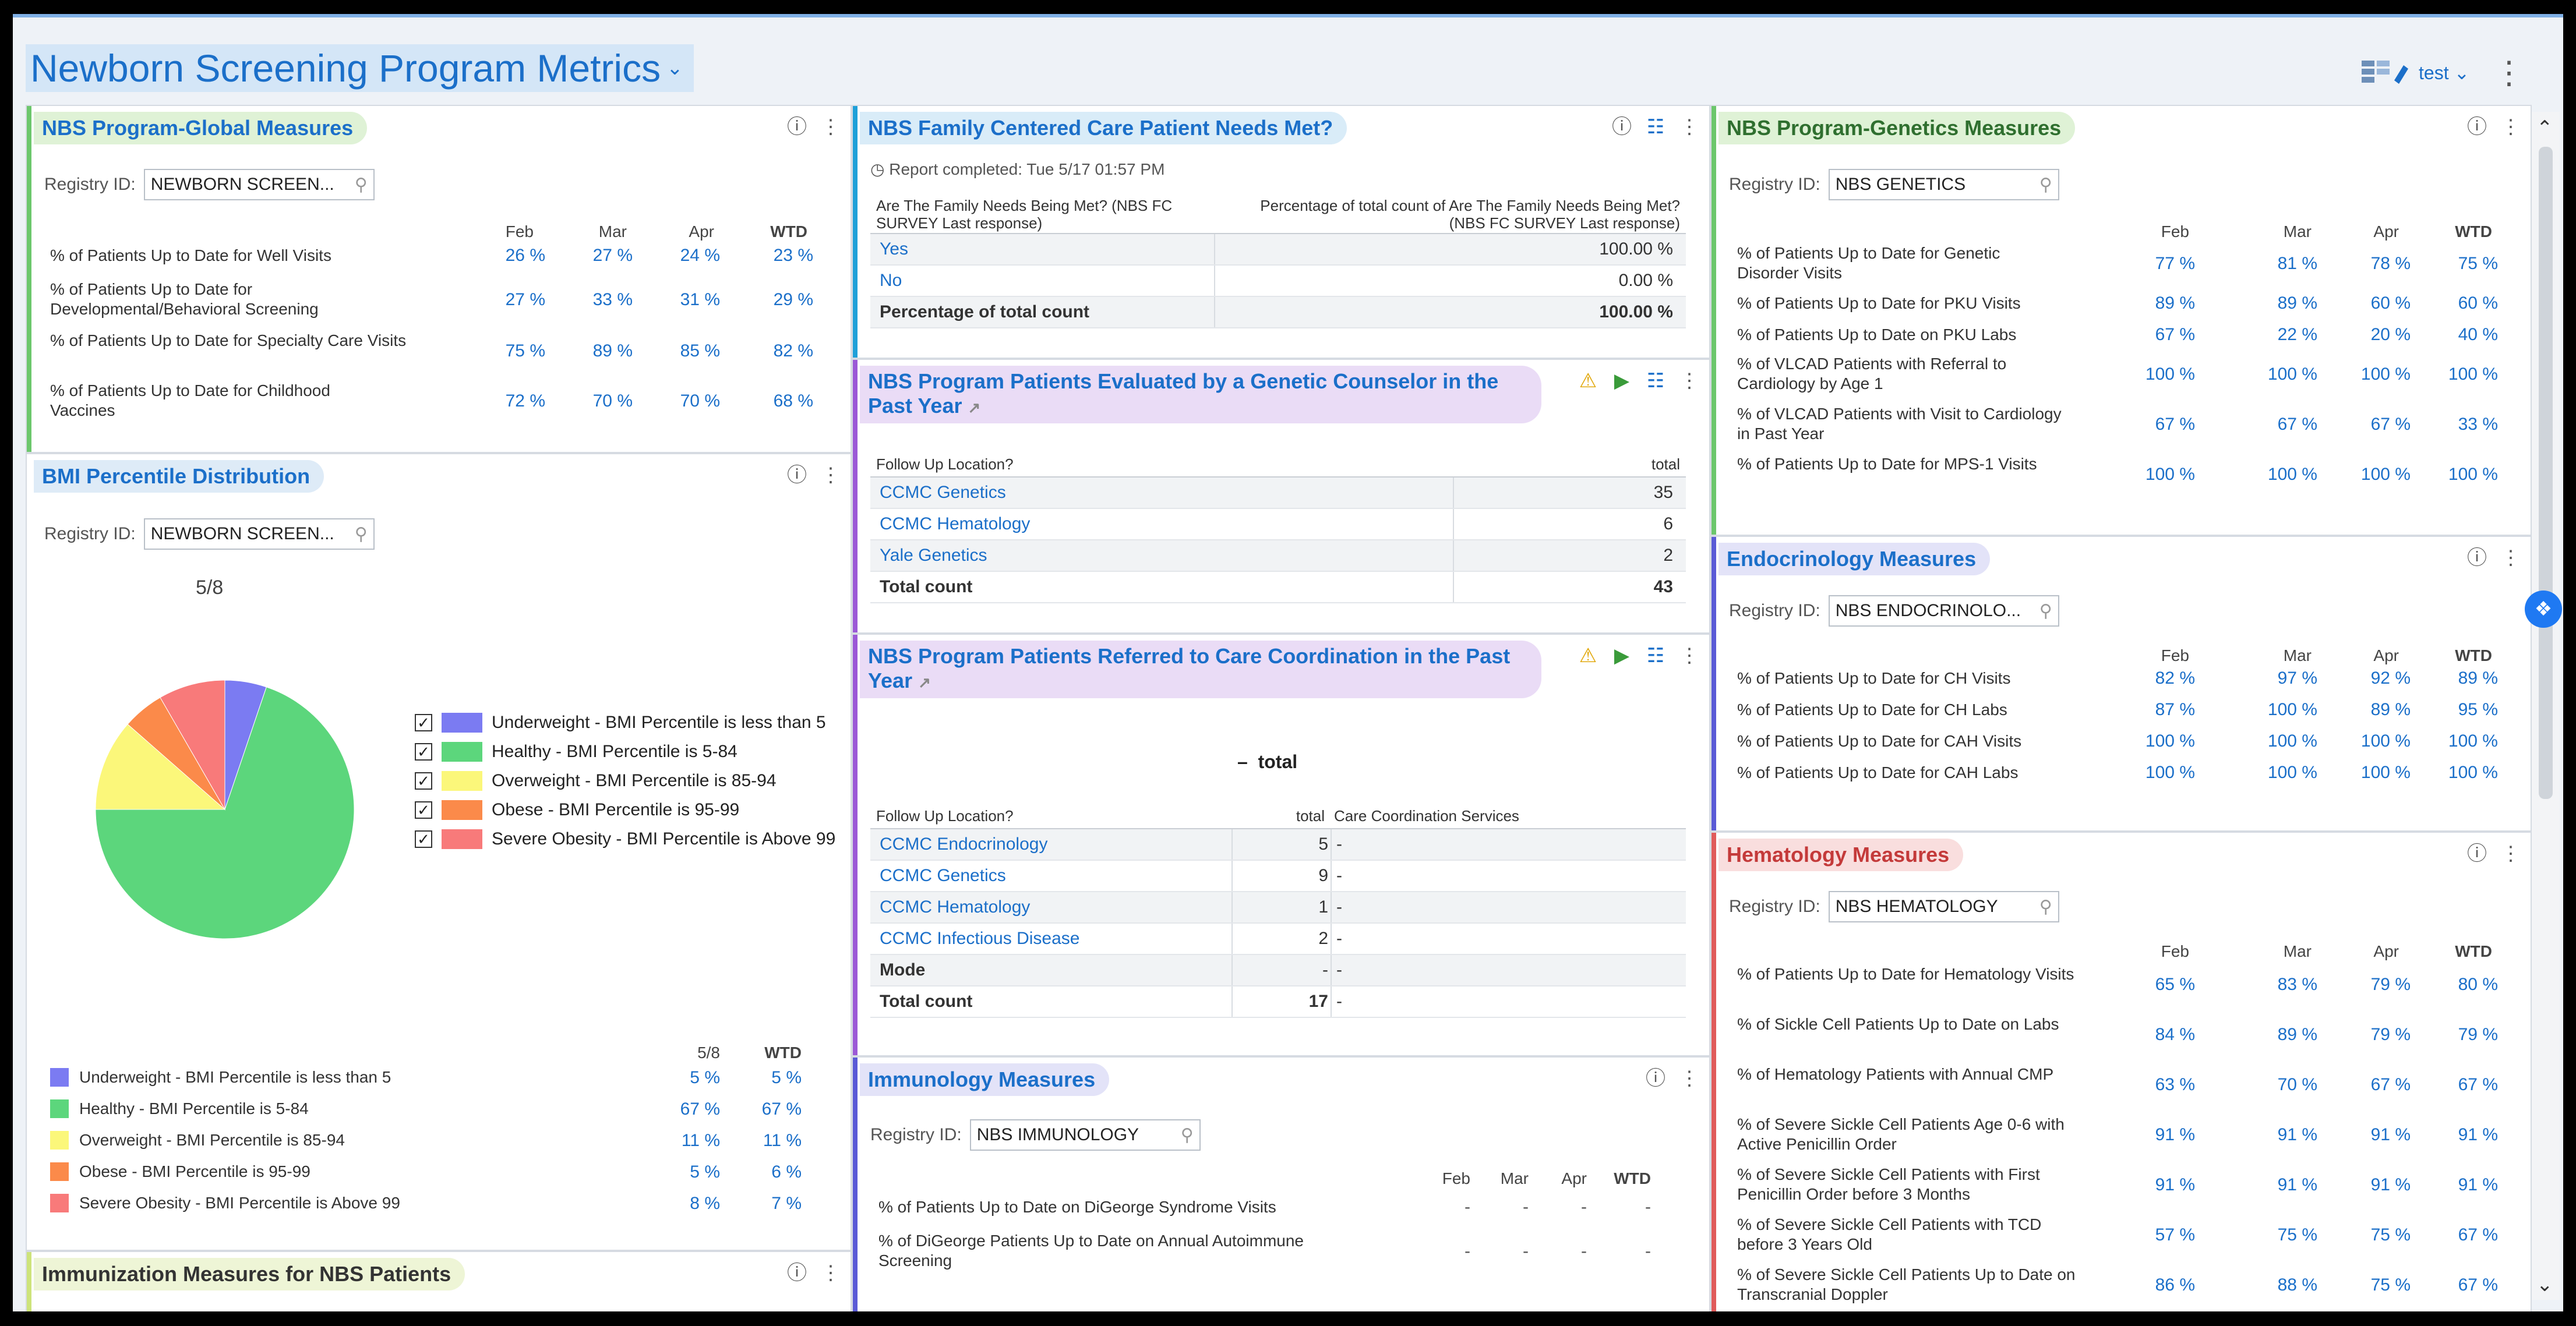 Image resolution: width=2576 pixels, height=1326 pixels. I want to click on user-menu: test ⌄, so click(2444, 73).